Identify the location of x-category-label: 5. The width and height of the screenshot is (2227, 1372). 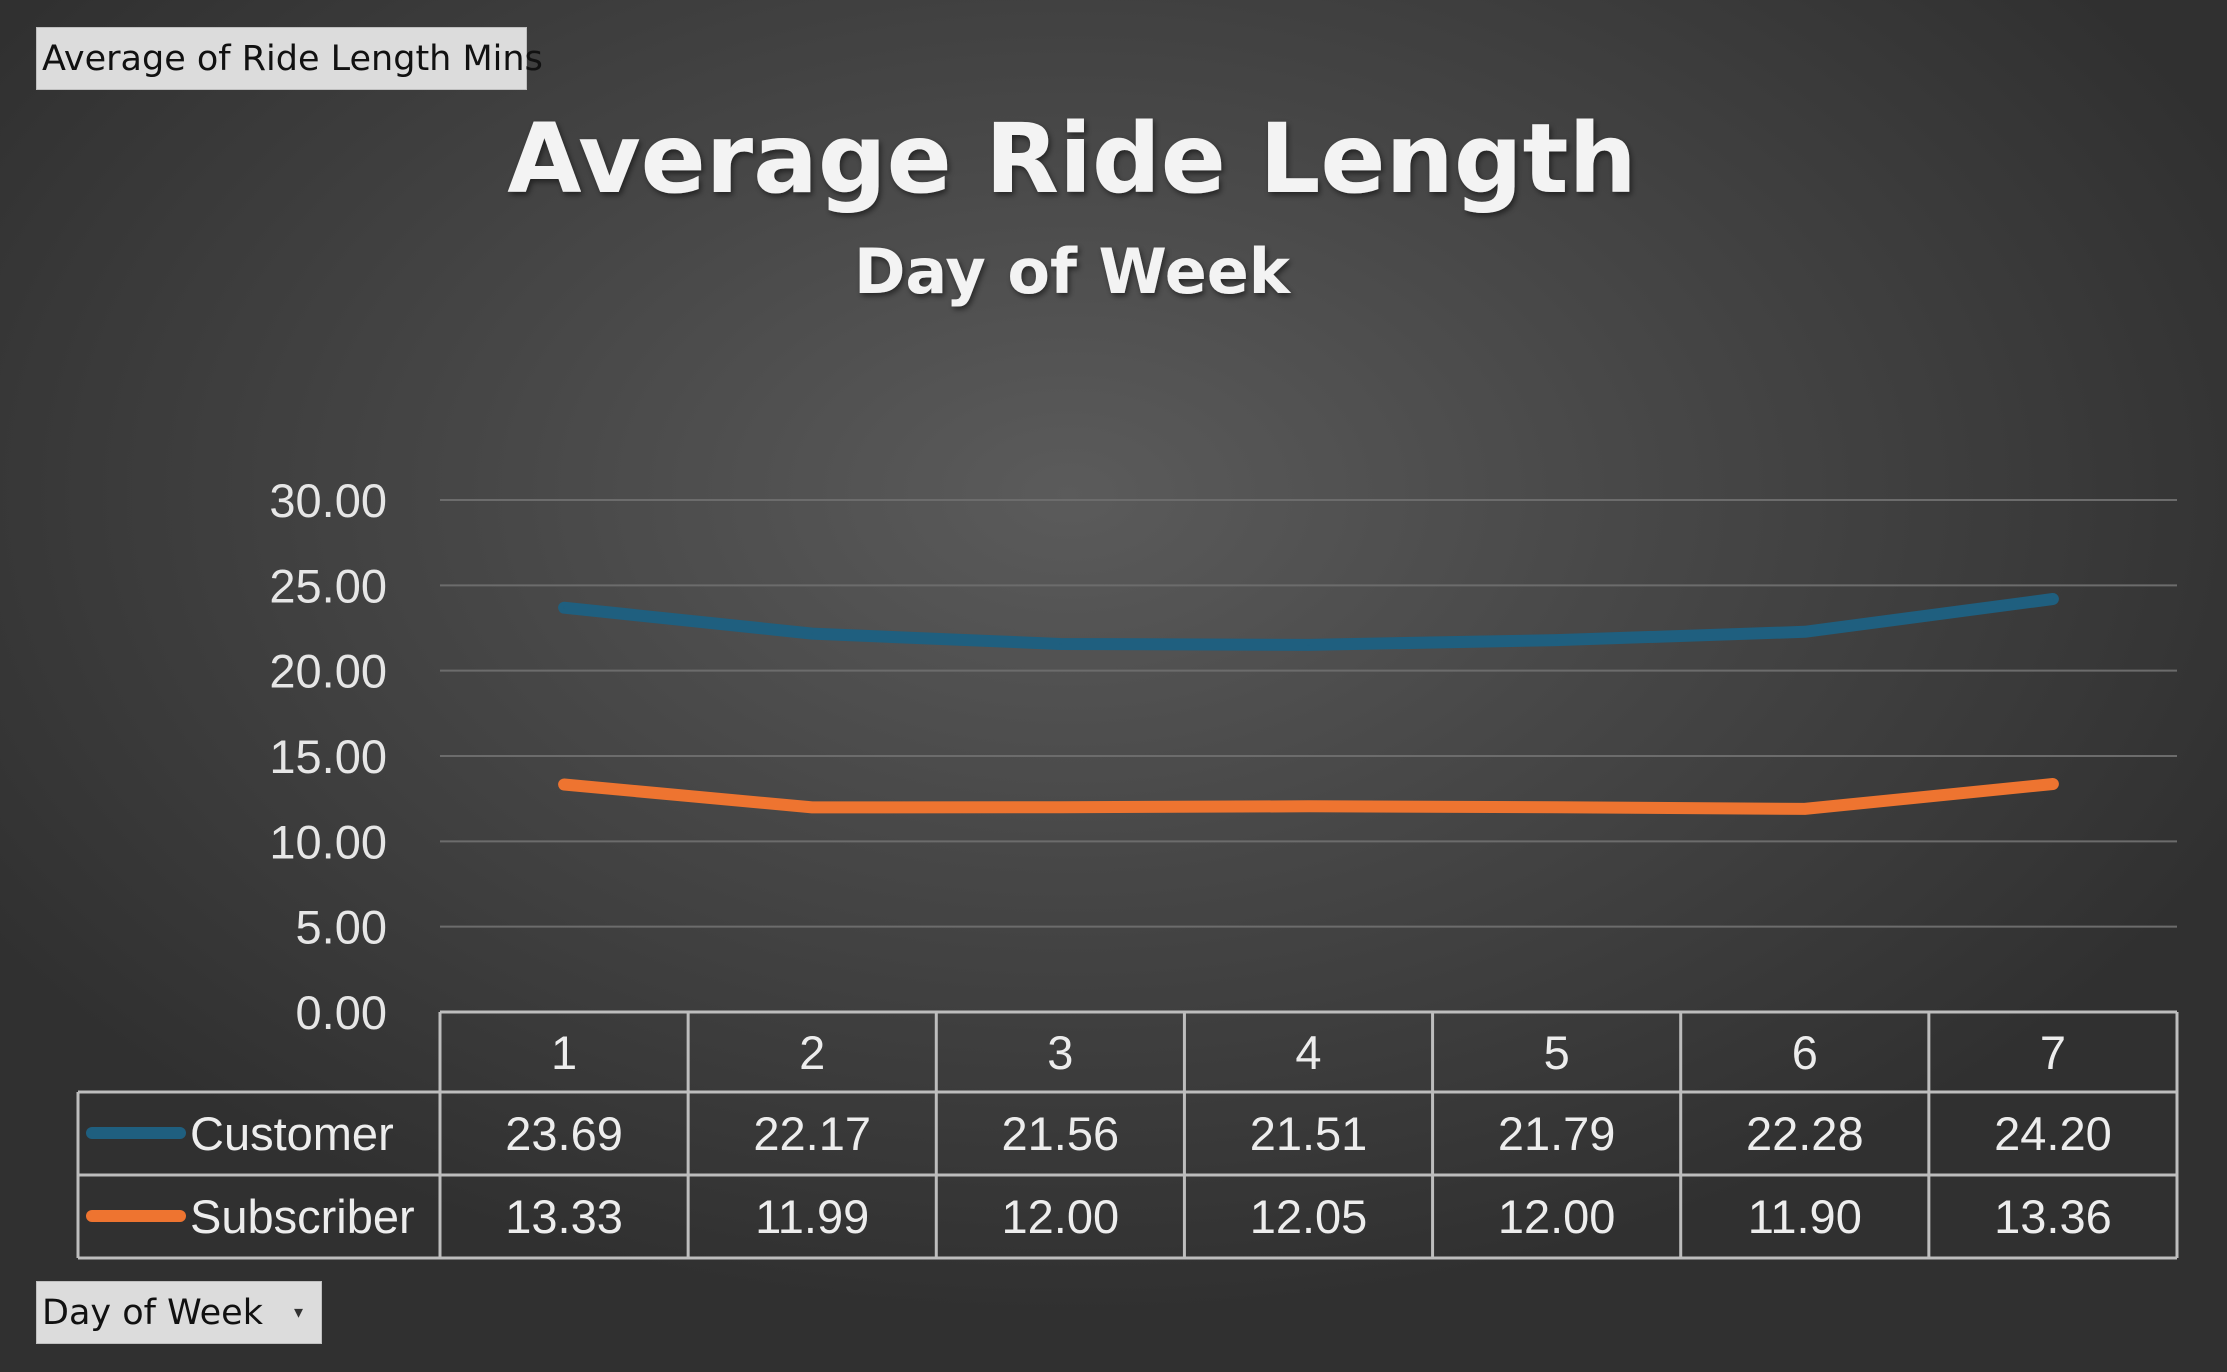
(1557, 1052).